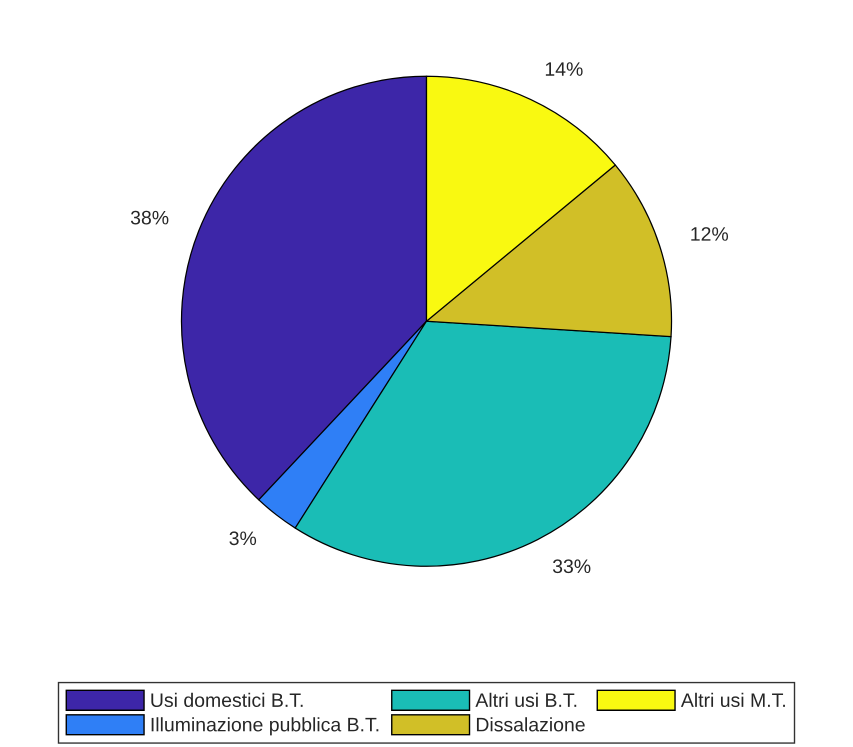  I want to click on data-label: 14%, so click(564, 69).